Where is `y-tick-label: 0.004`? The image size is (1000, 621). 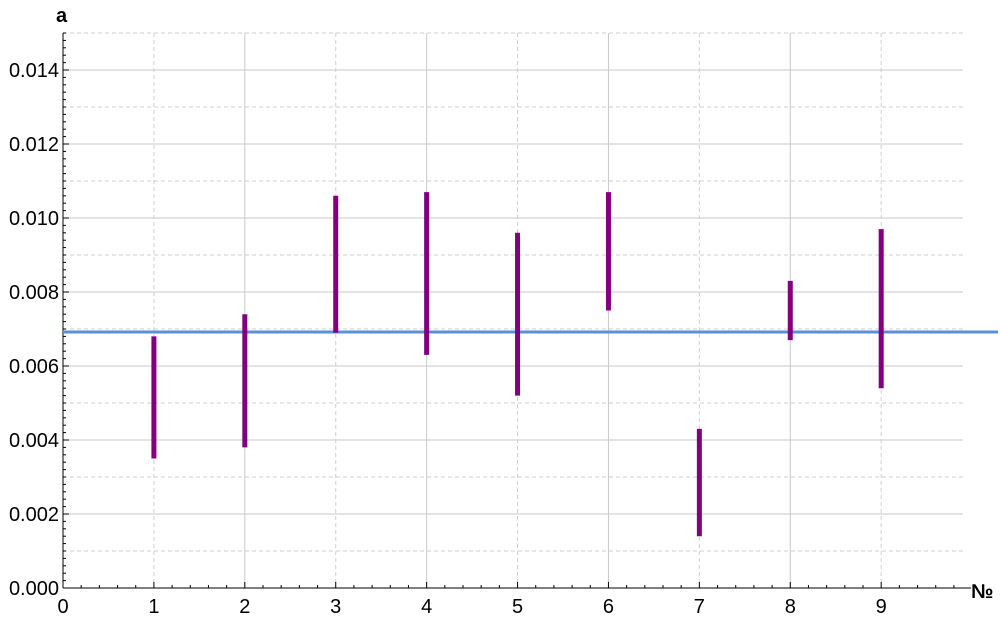 y-tick-label: 0.004 is located at coordinates (34, 441).